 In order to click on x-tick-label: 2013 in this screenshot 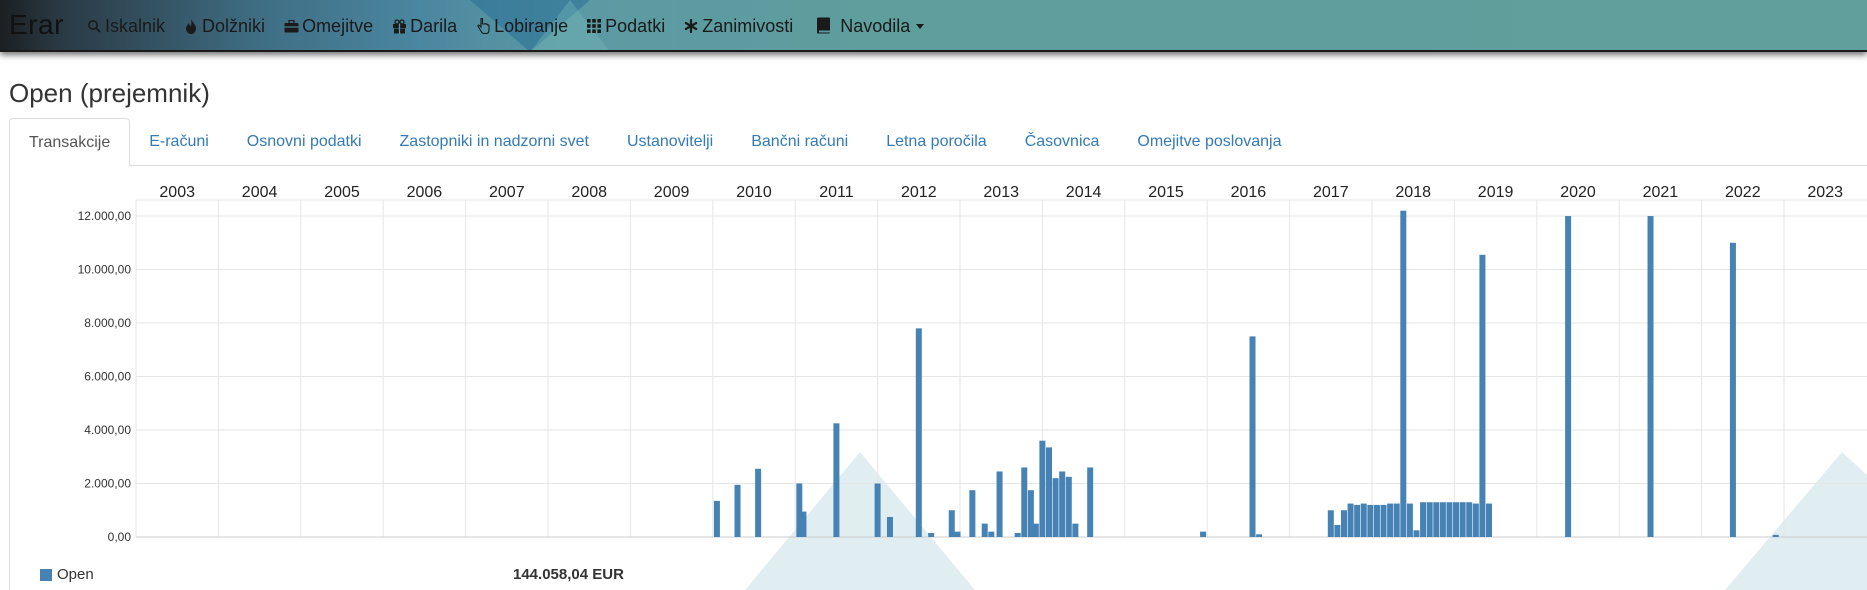, I will do `click(1001, 192)`.